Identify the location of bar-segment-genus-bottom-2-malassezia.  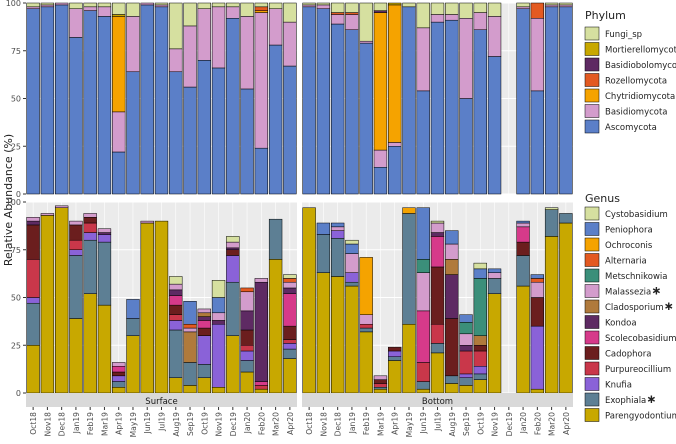
(337, 228).